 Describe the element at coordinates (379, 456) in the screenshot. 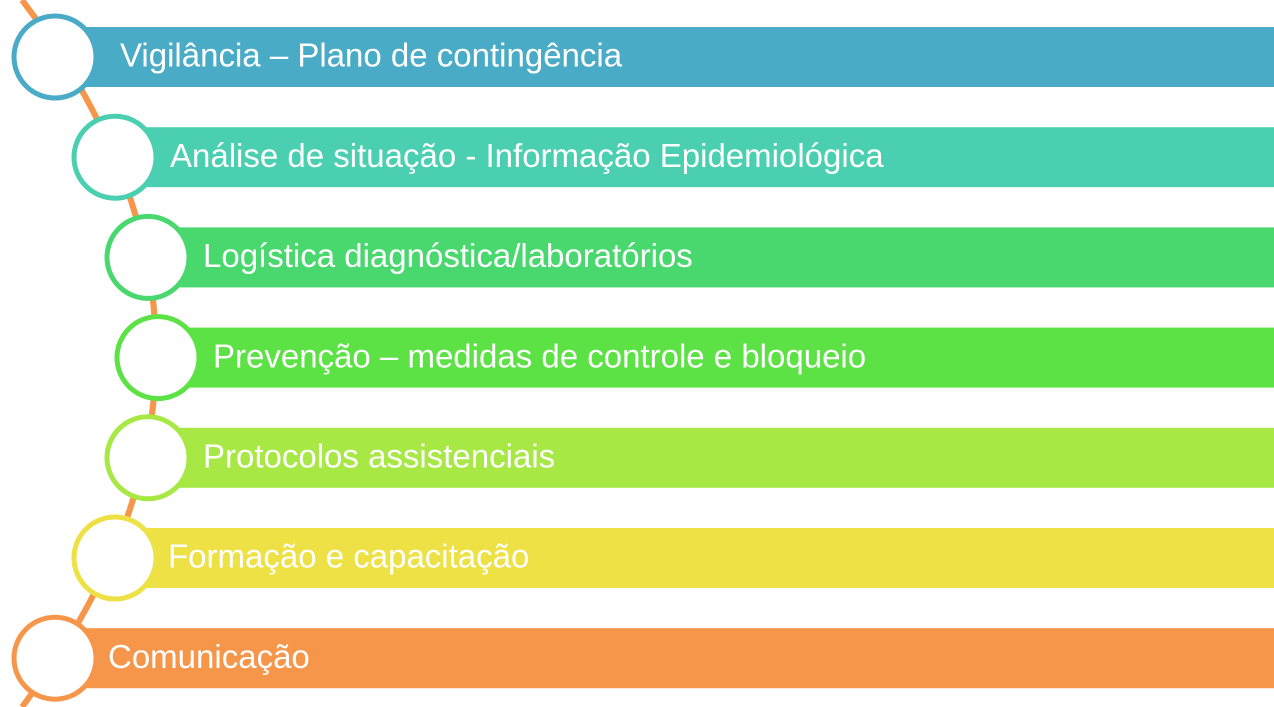

I see `item-label: Protocolos assistenciais` at that location.